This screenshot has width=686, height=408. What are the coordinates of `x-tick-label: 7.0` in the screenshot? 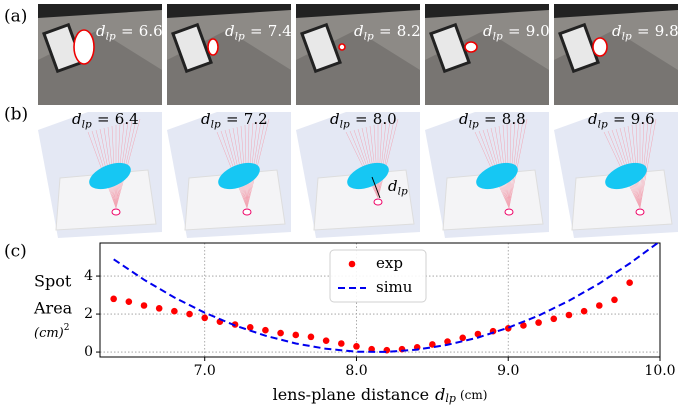 It's located at (205, 371).